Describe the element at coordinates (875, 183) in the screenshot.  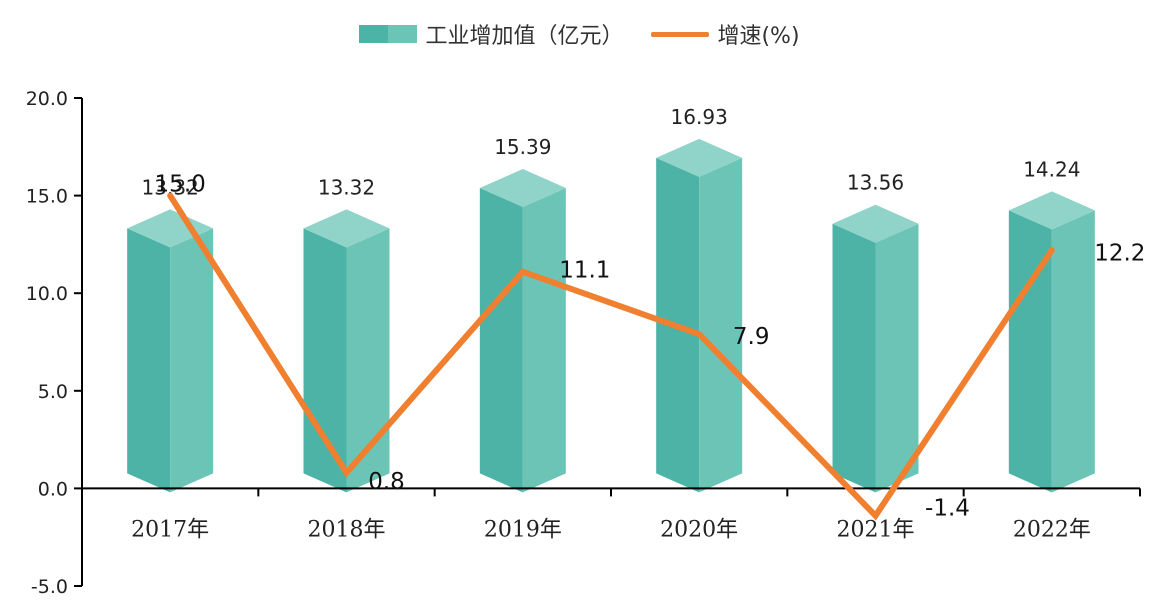
I see `bar-value-label: 13.56` at that location.